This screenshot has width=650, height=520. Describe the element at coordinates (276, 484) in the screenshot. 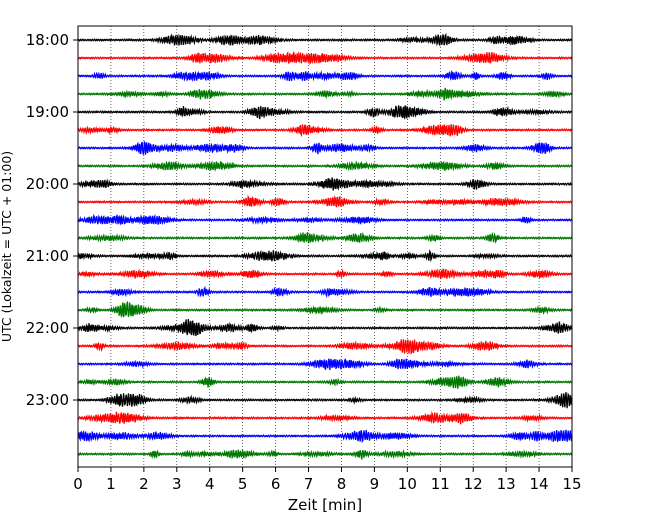

I see `x-tick-label: 6` at that location.